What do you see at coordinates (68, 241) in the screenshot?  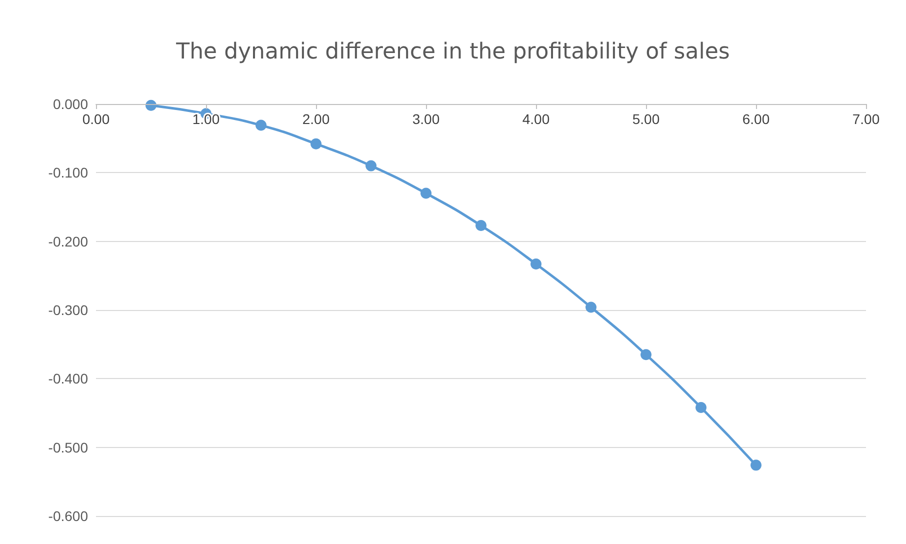 I see `y-tick-label: -0.200` at bounding box center [68, 241].